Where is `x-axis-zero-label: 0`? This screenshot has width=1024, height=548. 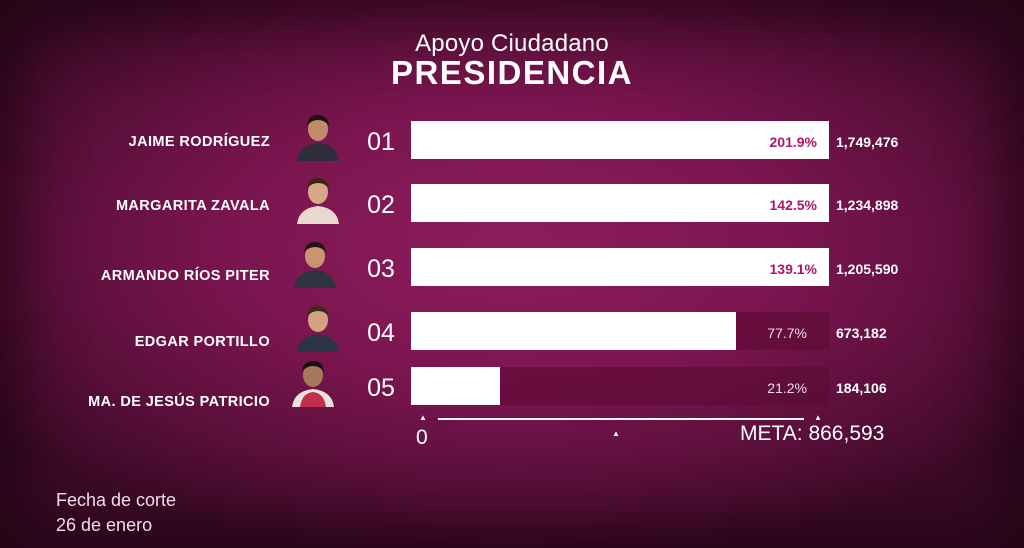
x-axis-zero-label: 0 is located at coordinates (422, 437).